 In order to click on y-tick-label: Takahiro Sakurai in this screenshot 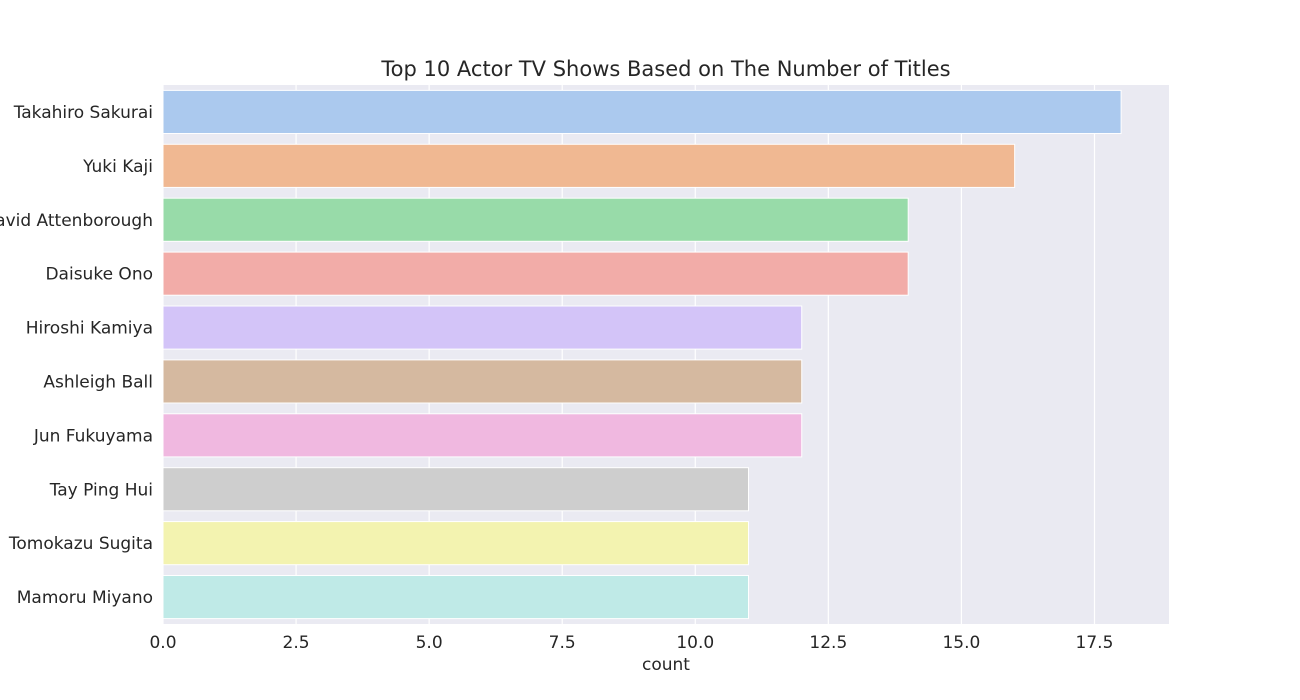, I will do `click(83, 113)`.